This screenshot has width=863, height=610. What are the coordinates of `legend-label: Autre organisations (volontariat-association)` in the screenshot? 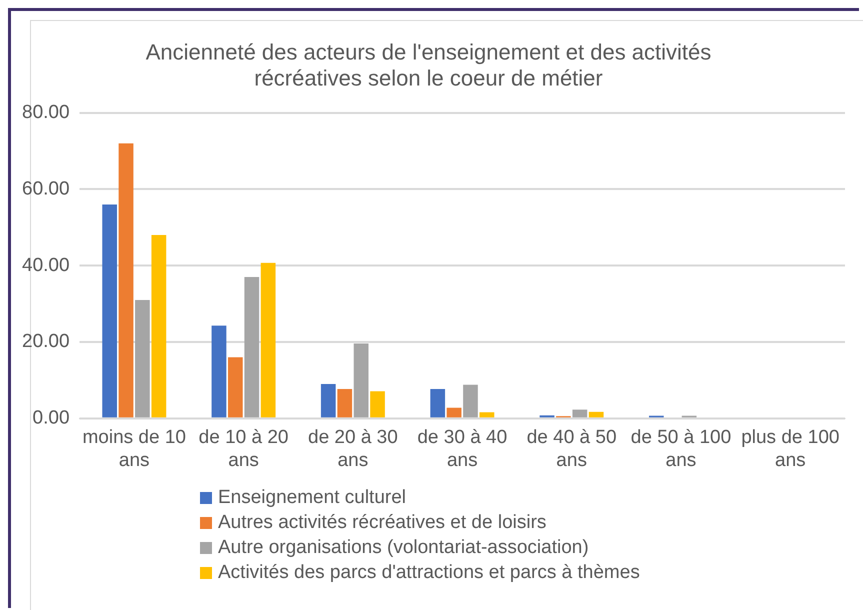 It's located at (403, 547).